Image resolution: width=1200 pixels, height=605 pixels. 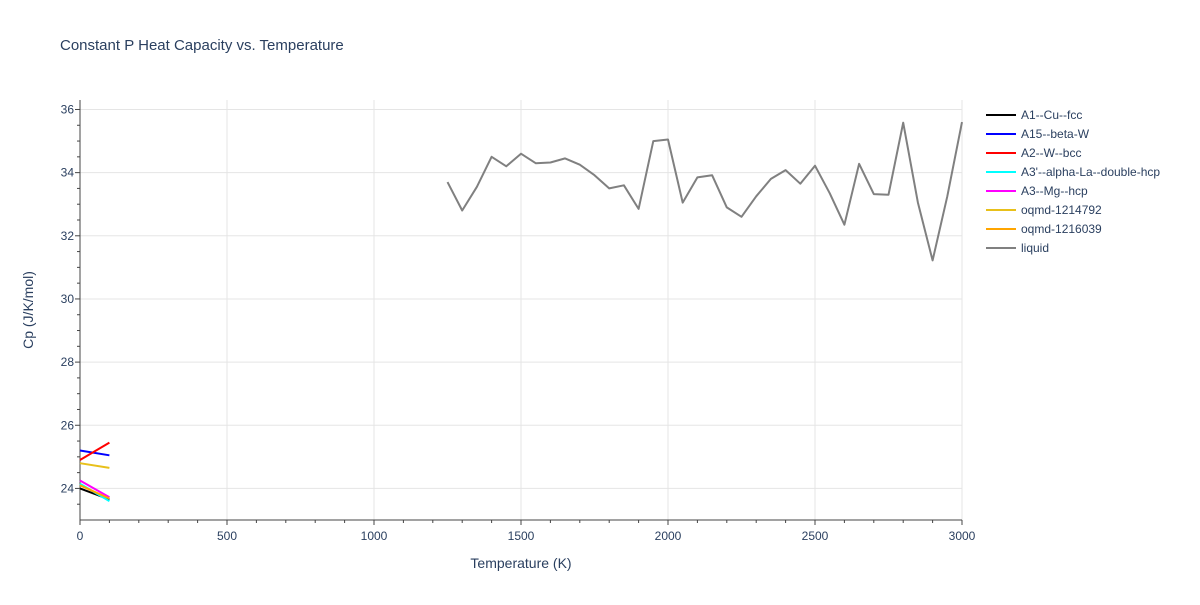 I want to click on x-axis-title: Temperature (K), so click(x=520, y=563).